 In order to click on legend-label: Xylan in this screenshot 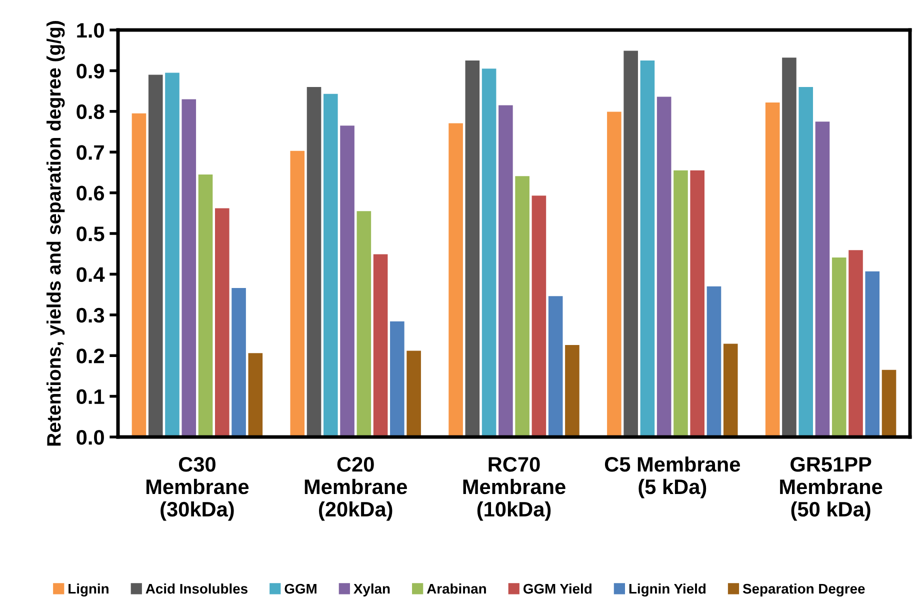, I will do `click(372, 589)`.